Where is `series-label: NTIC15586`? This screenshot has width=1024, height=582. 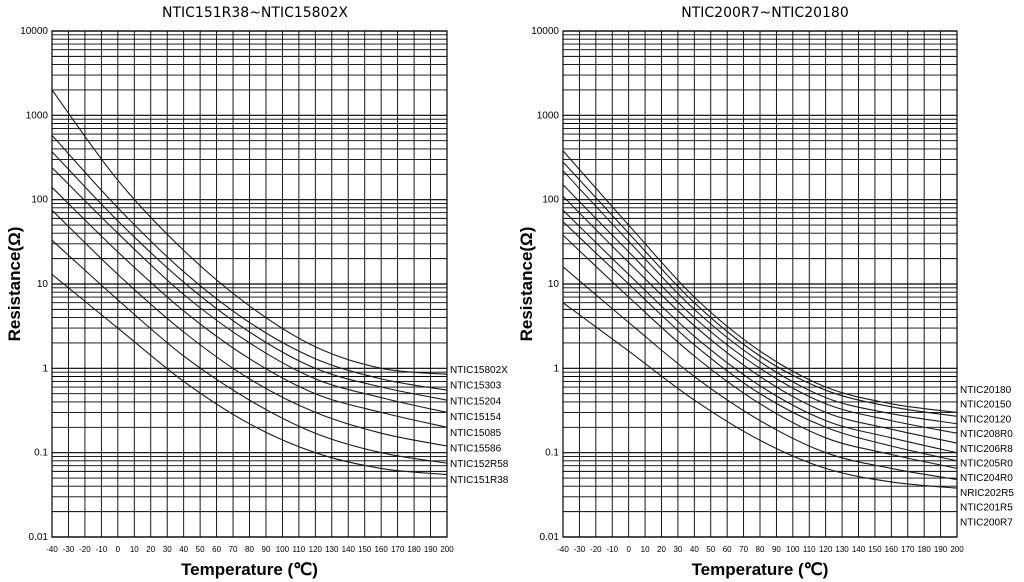 series-label: NTIC15586 is located at coordinates (476, 449).